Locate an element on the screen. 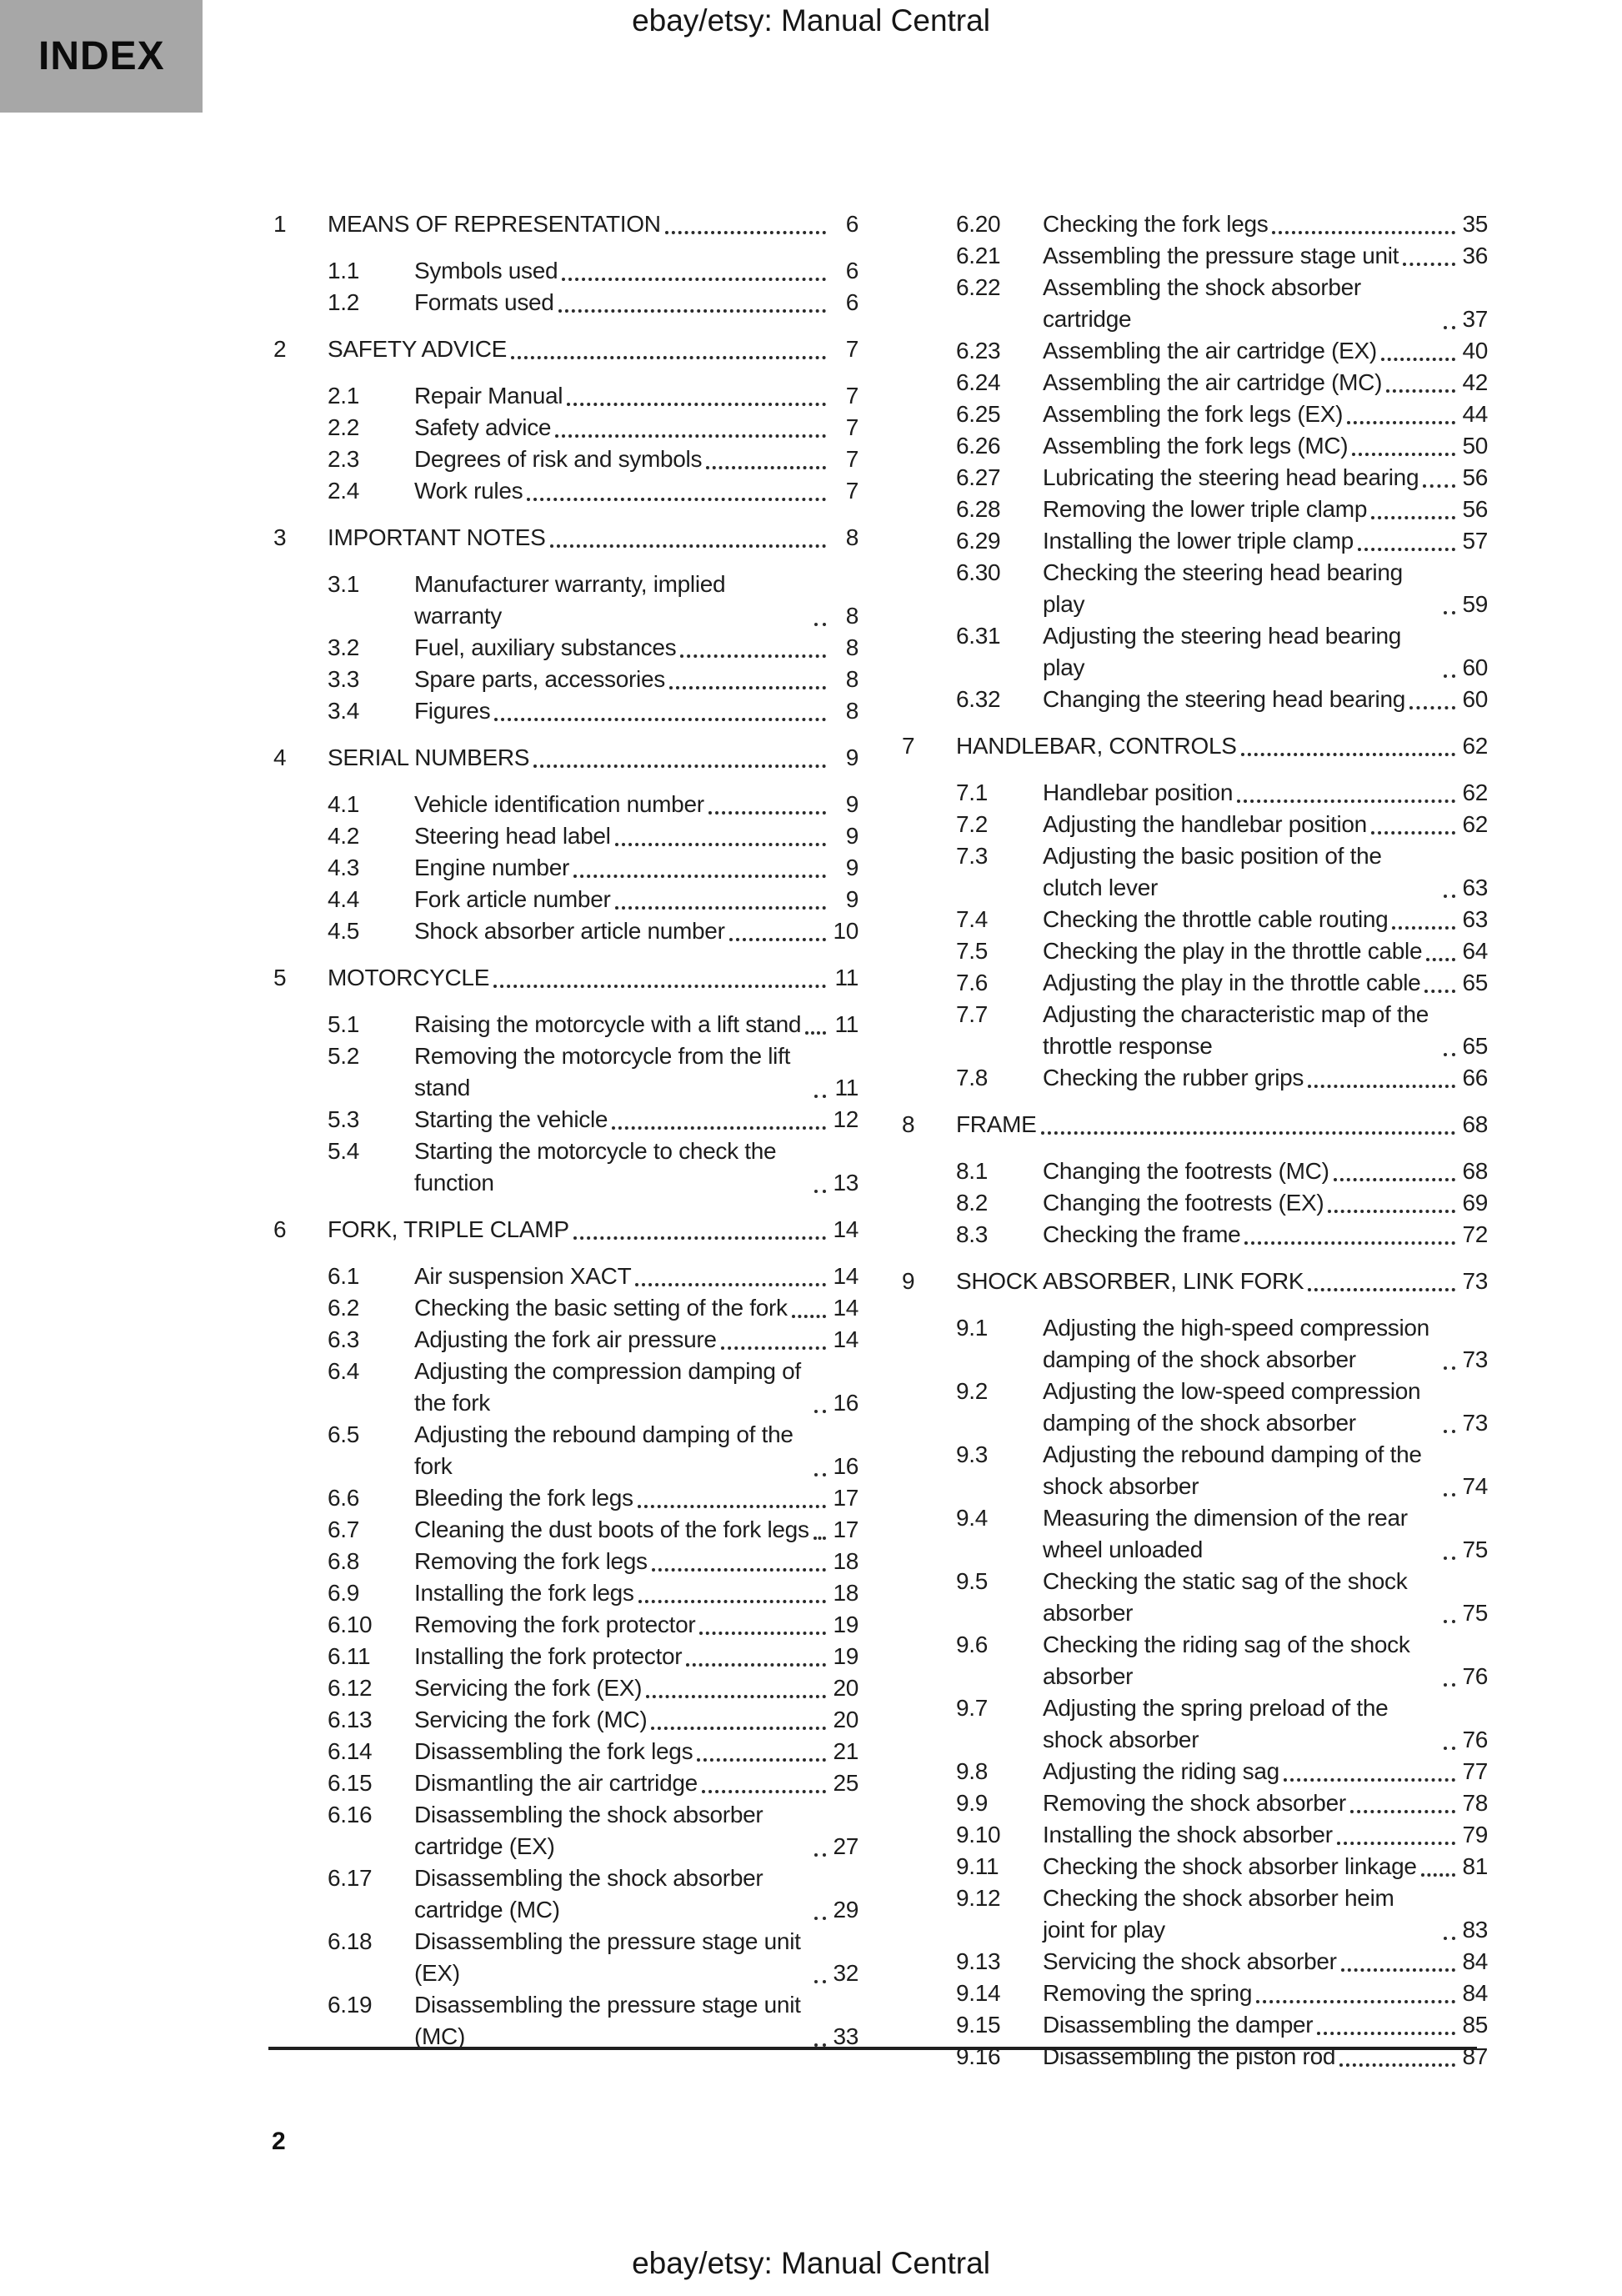 The width and height of the screenshot is (1622, 2296). toc-entry-body: Starting the vehicle 12 is located at coordinates (636, 1119).